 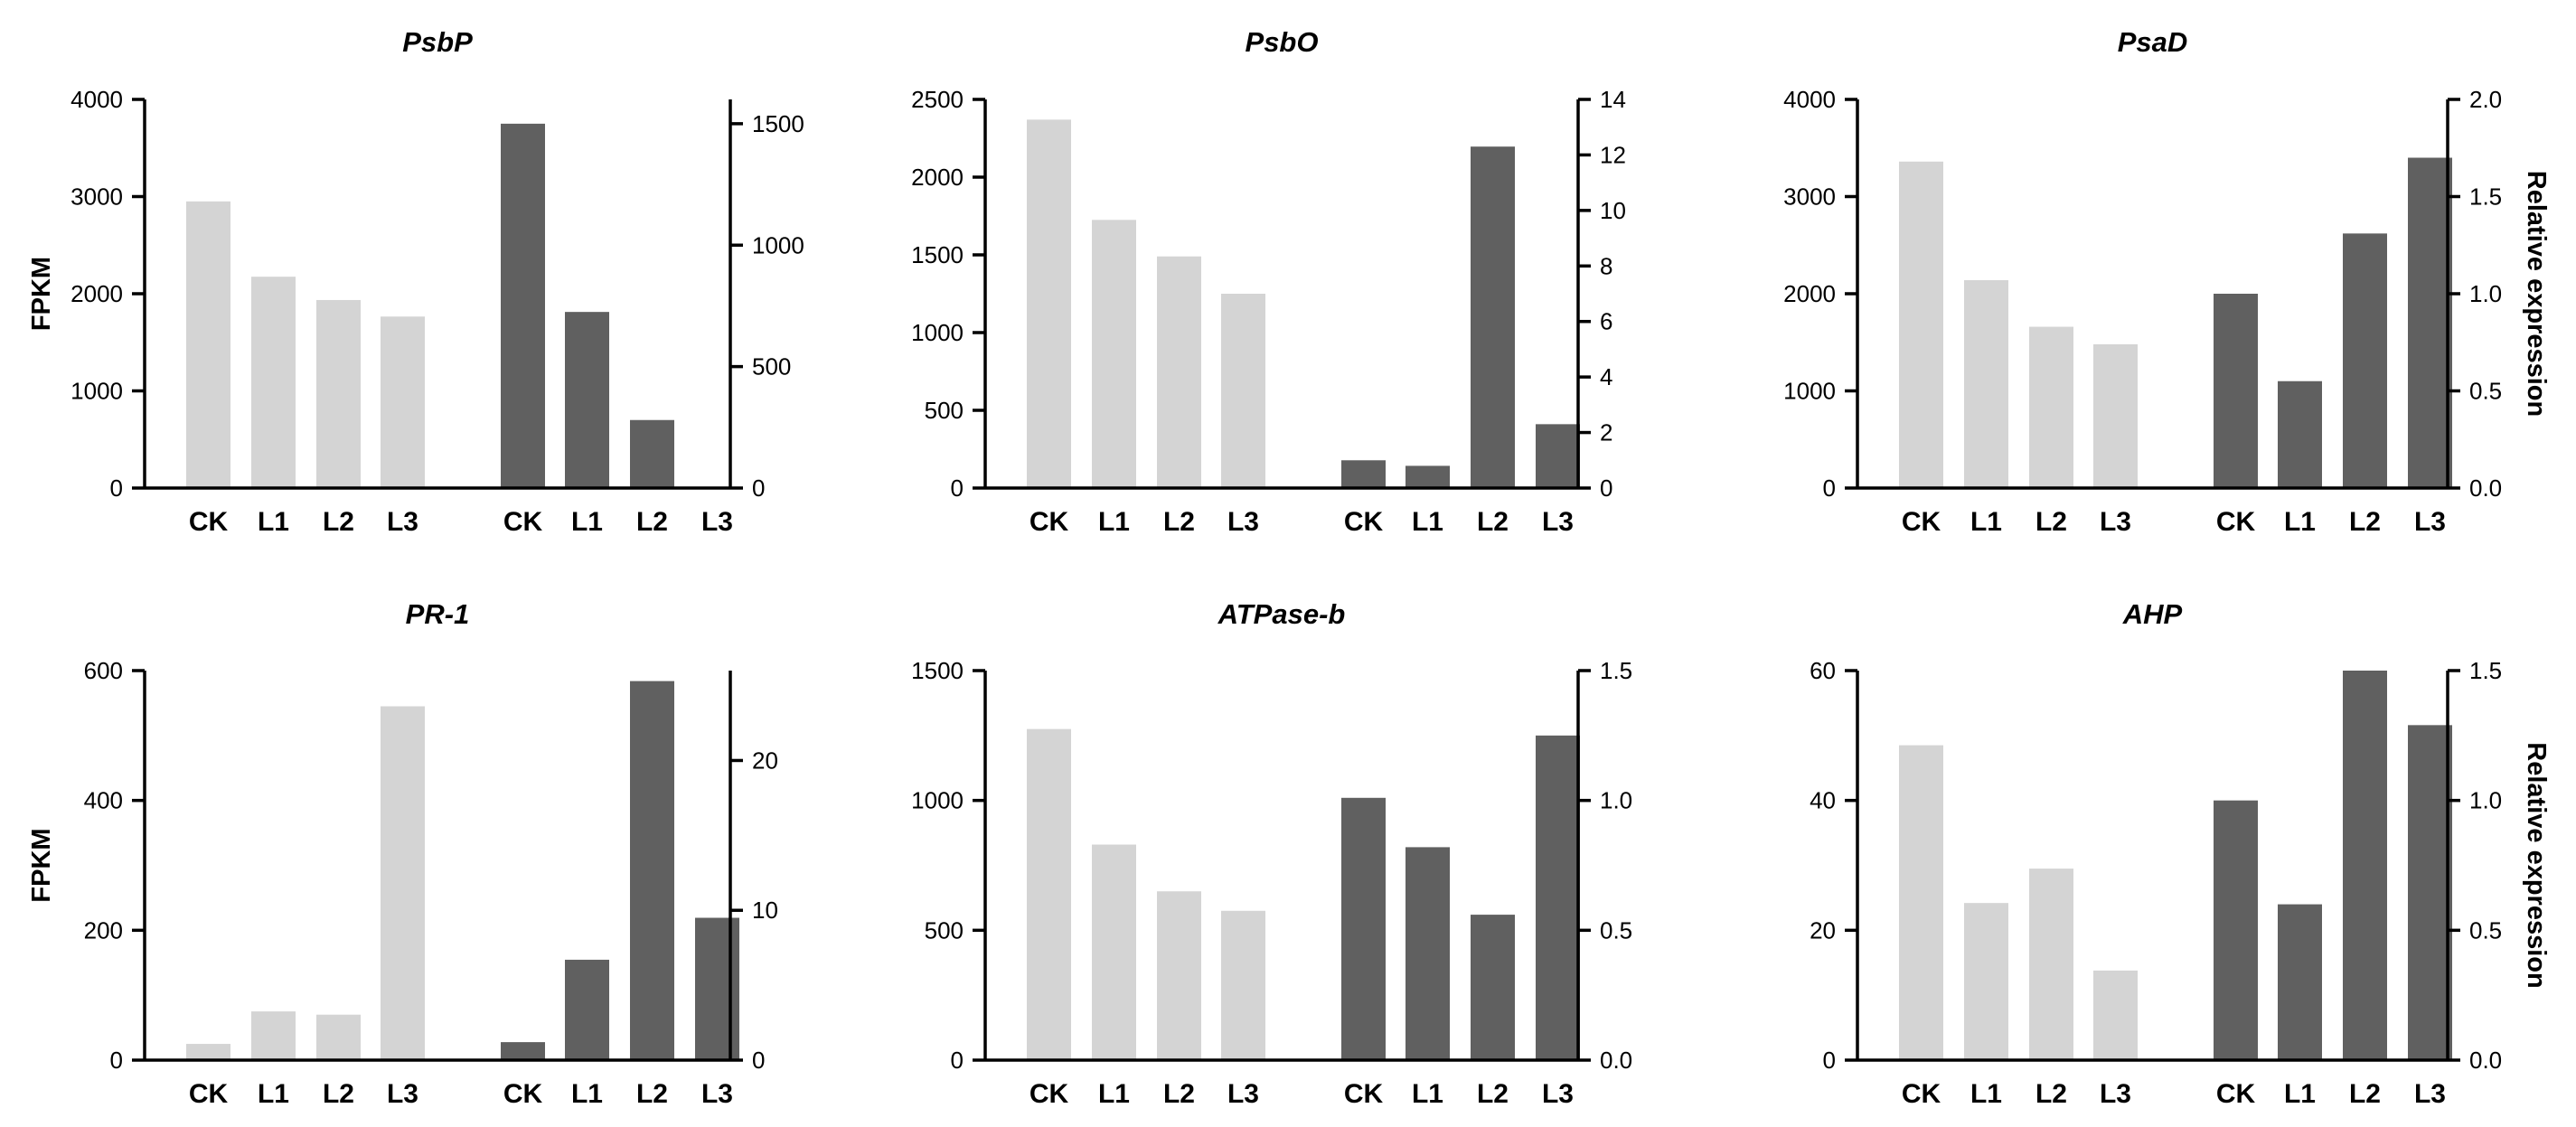 I want to click on right-tick-label: 10, so click(x=765, y=910).